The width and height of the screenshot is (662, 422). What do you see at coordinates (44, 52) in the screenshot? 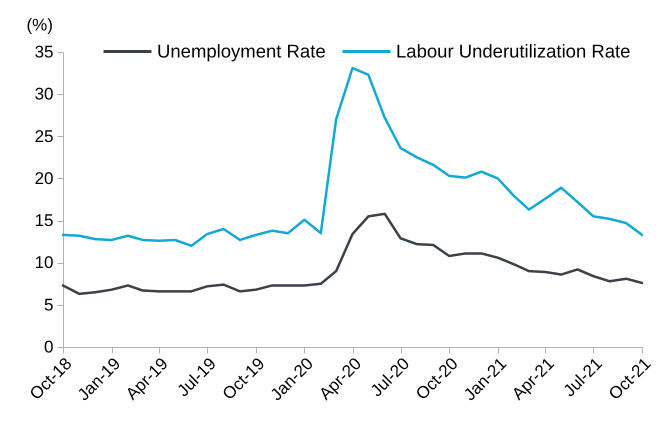
I see `y-tick-label: 35` at bounding box center [44, 52].